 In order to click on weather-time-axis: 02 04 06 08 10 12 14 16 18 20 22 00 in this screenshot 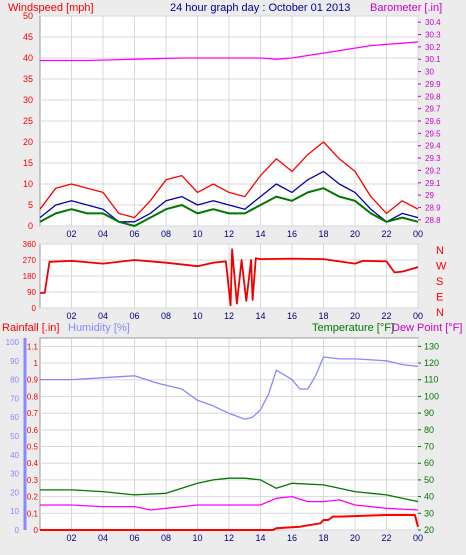, I will do `click(244, 538)`.